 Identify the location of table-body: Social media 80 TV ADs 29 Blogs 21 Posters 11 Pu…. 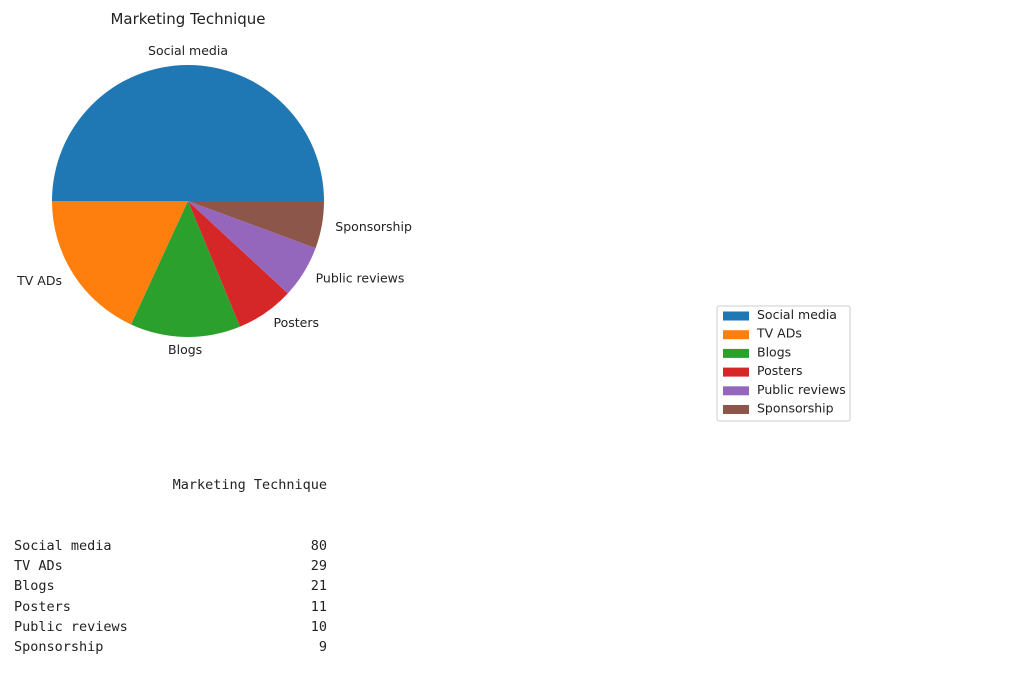
(170, 596).